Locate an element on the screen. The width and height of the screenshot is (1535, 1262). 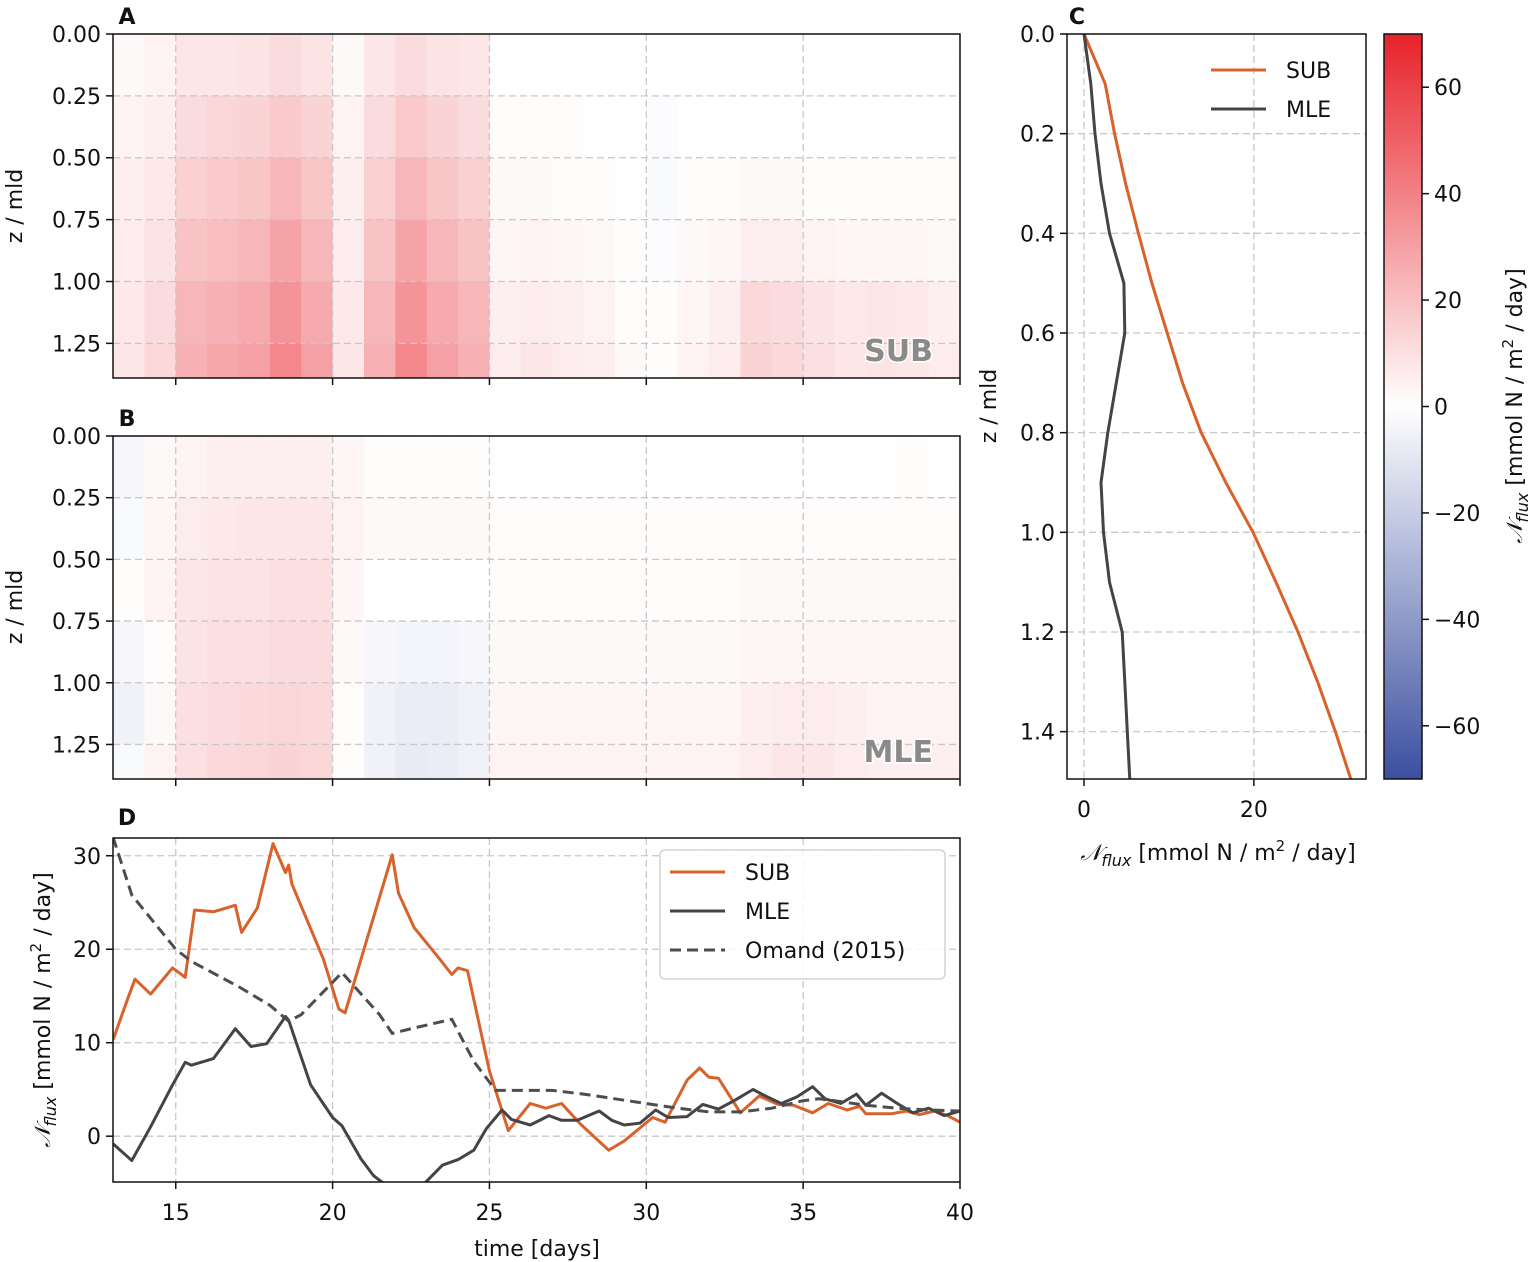
y-tick-label: 1.0 is located at coordinates (1037, 533).